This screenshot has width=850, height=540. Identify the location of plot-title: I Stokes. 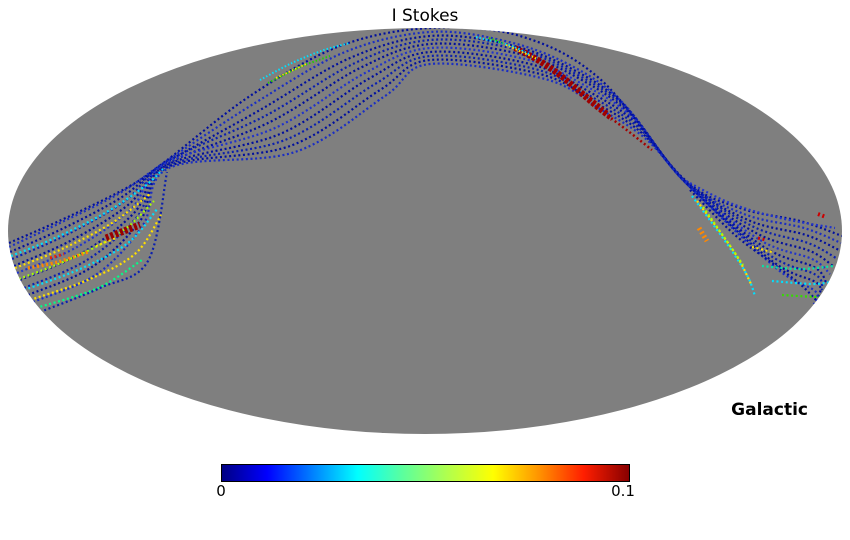
(425, 16).